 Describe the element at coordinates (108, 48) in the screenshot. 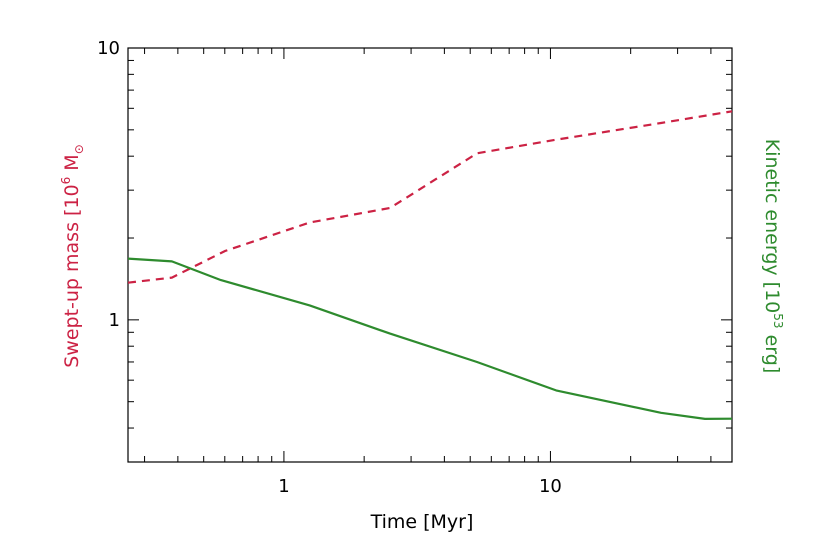

I see `y-tick-label: 10` at that location.